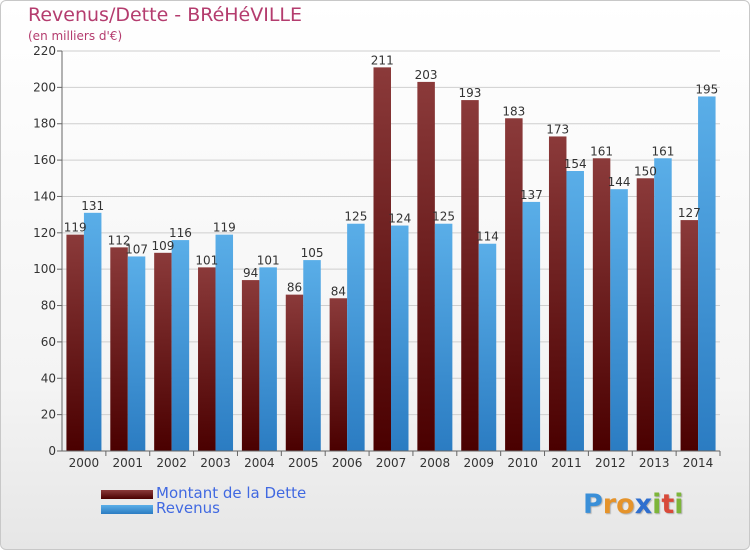 This screenshot has height=550, width=750. What do you see at coordinates (52, 451) in the screenshot?
I see `y-tick-label: 0` at bounding box center [52, 451].